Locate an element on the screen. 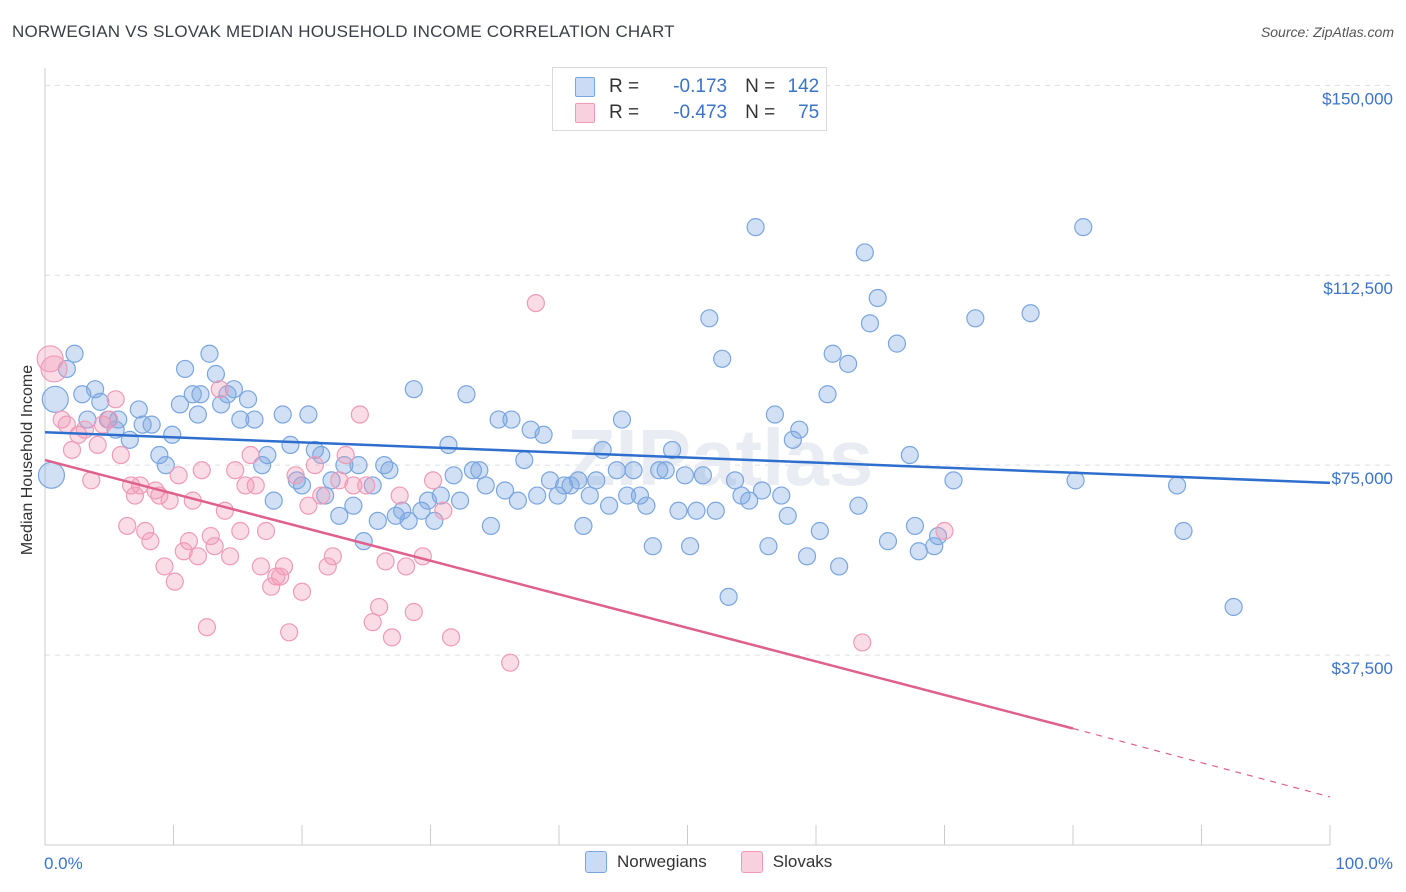  legend-n-label: N = is located at coordinates (760, 86).